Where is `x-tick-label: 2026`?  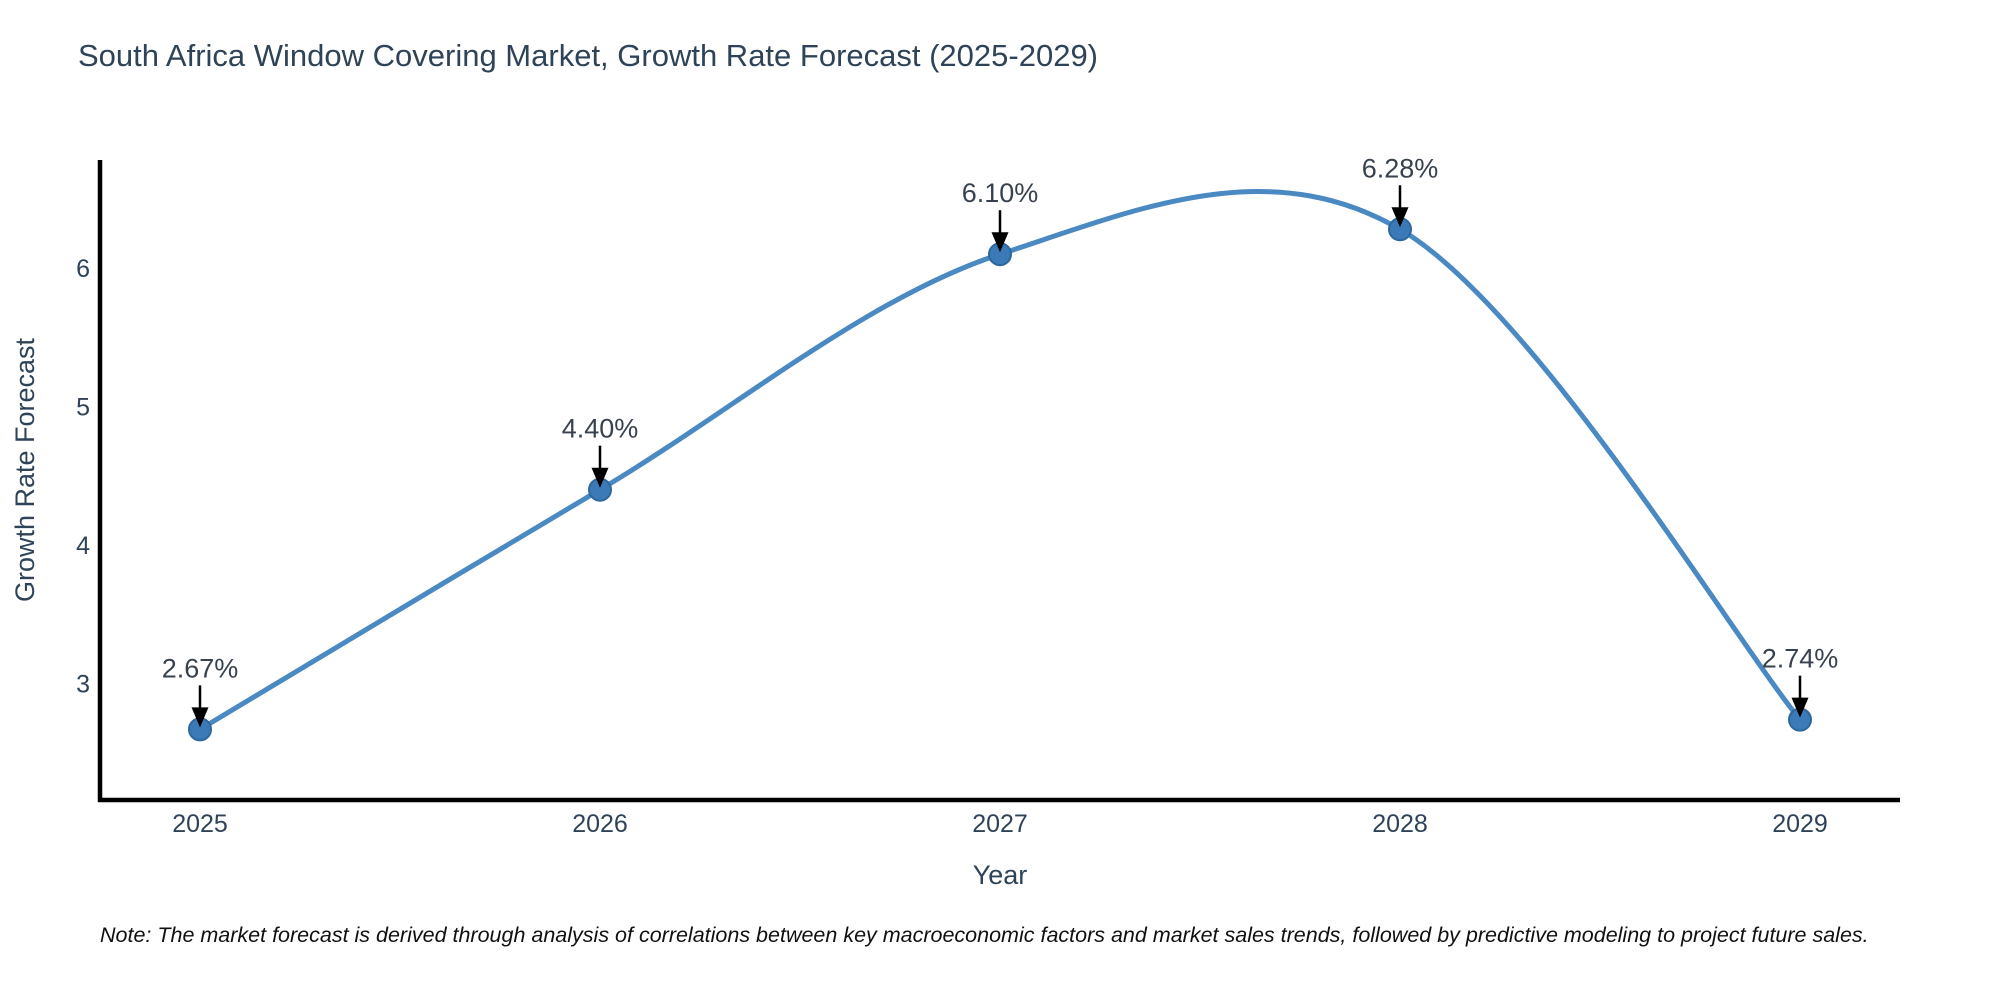
x-tick-label: 2026 is located at coordinates (600, 824).